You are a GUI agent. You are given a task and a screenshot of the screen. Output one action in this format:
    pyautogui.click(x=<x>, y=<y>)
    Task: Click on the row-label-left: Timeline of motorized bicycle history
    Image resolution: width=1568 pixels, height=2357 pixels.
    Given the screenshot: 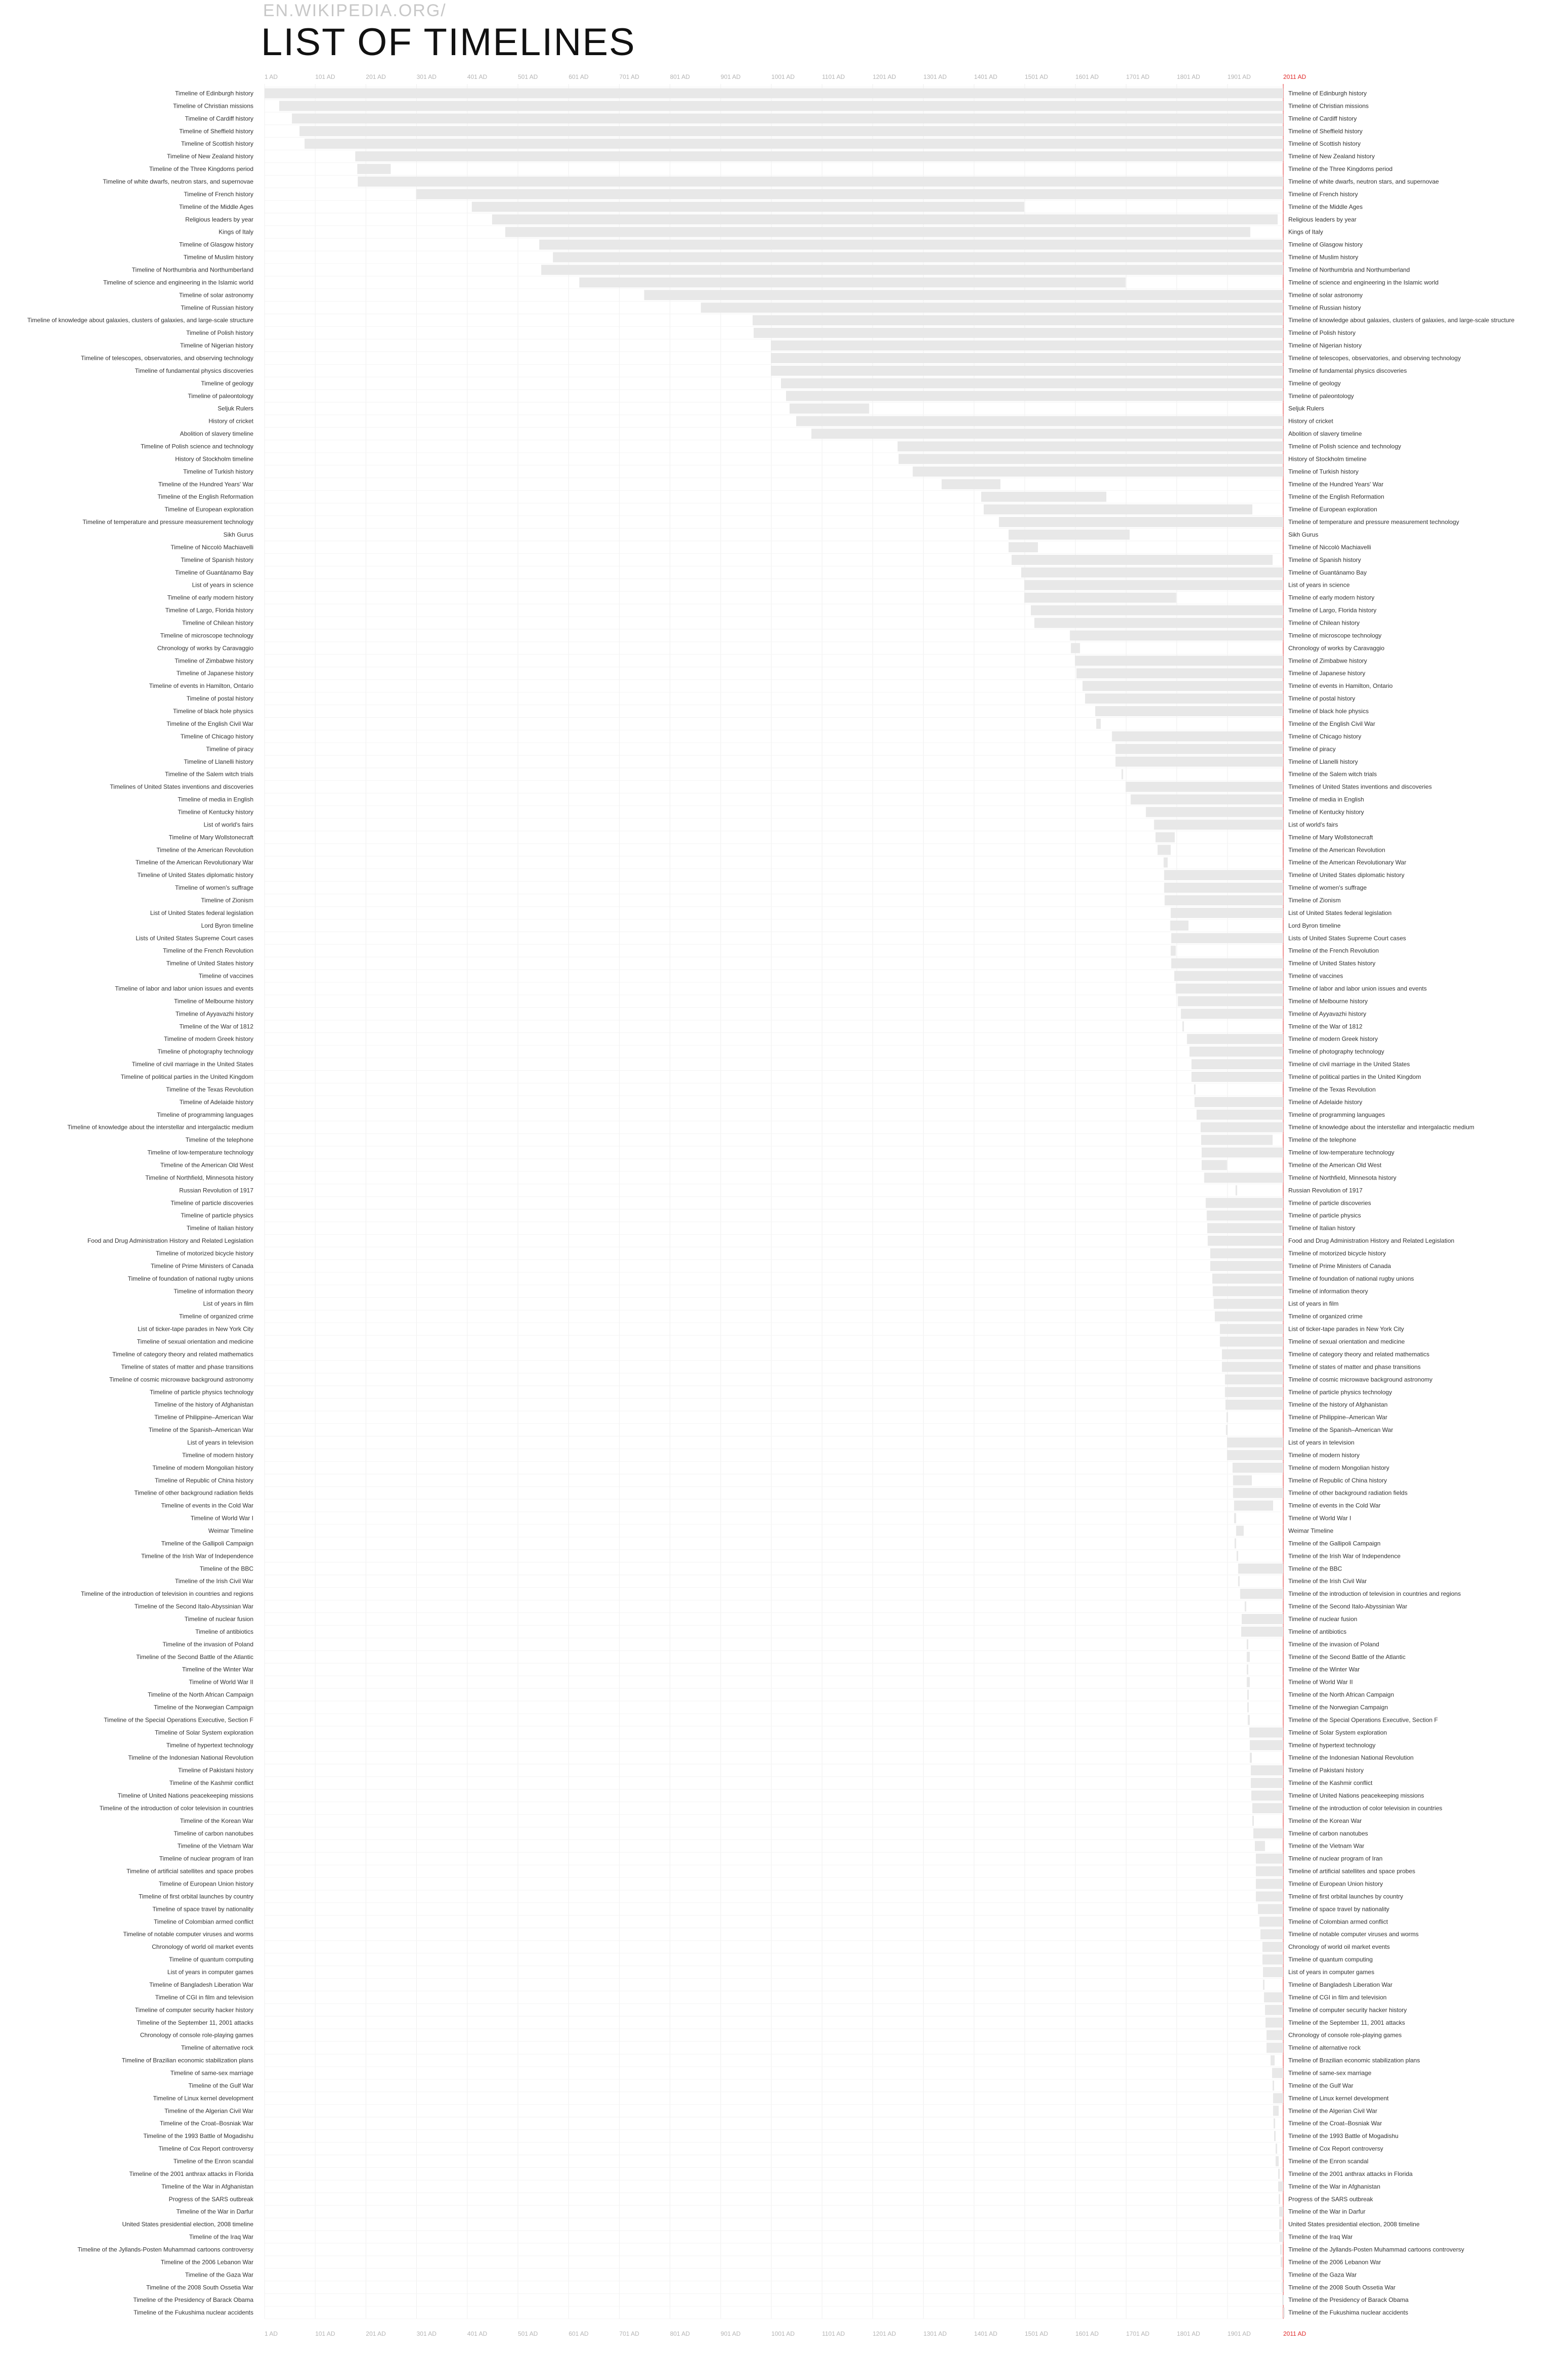 What is the action you would take?
    pyautogui.click(x=204, y=1253)
    